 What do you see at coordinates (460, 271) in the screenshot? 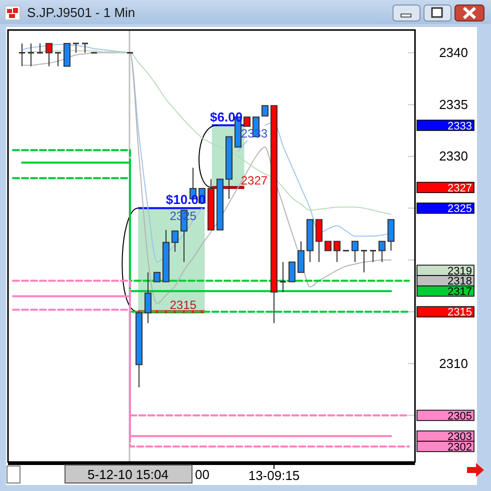
I see `text: 2319` at bounding box center [460, 271].